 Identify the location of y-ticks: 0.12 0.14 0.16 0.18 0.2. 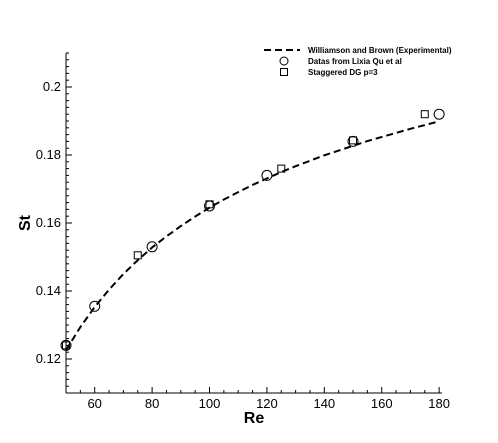
(54, 223).